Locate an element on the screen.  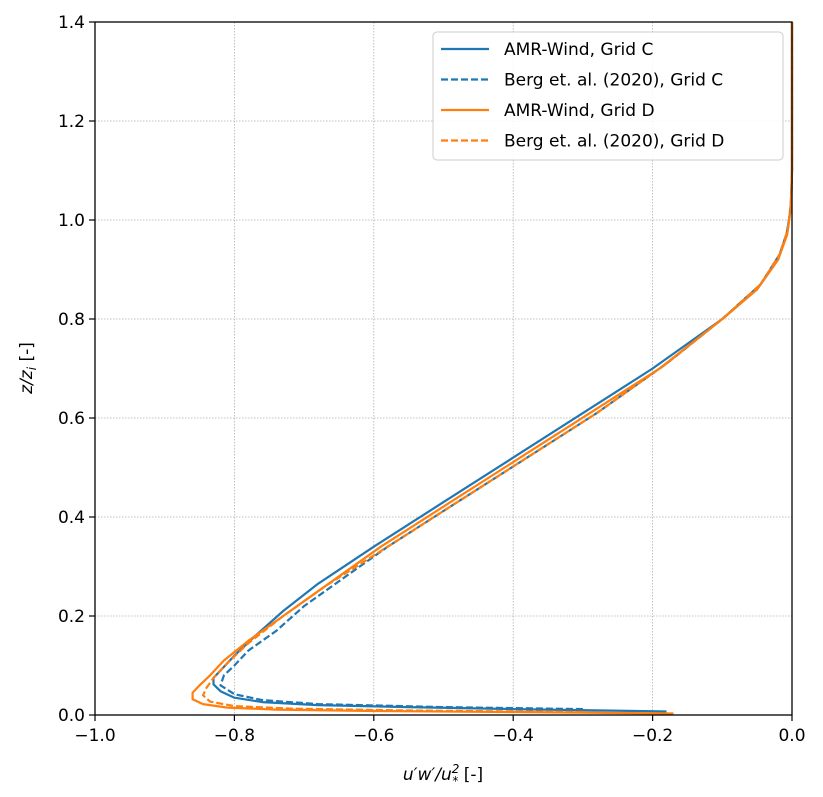
legend-box is located at coordinates (608, 96).